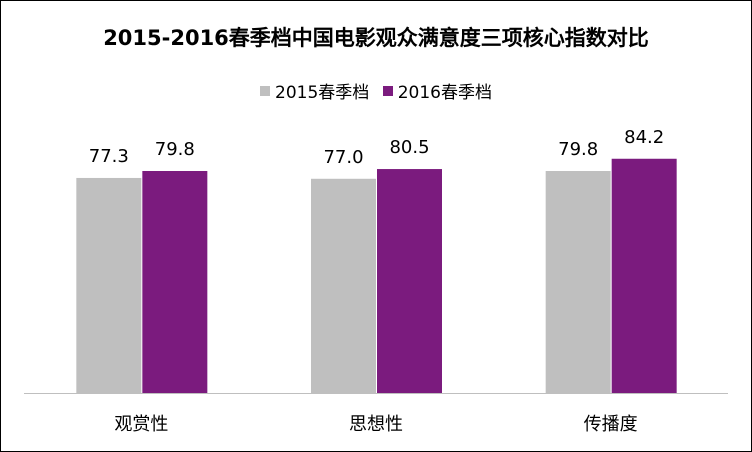 This screenshot has width=752, height=452. What do you see at coordinates (376, 90) in the screenshot?
I see `legend: 2015春季档 2016春季档` at bounding box center [376, 90].